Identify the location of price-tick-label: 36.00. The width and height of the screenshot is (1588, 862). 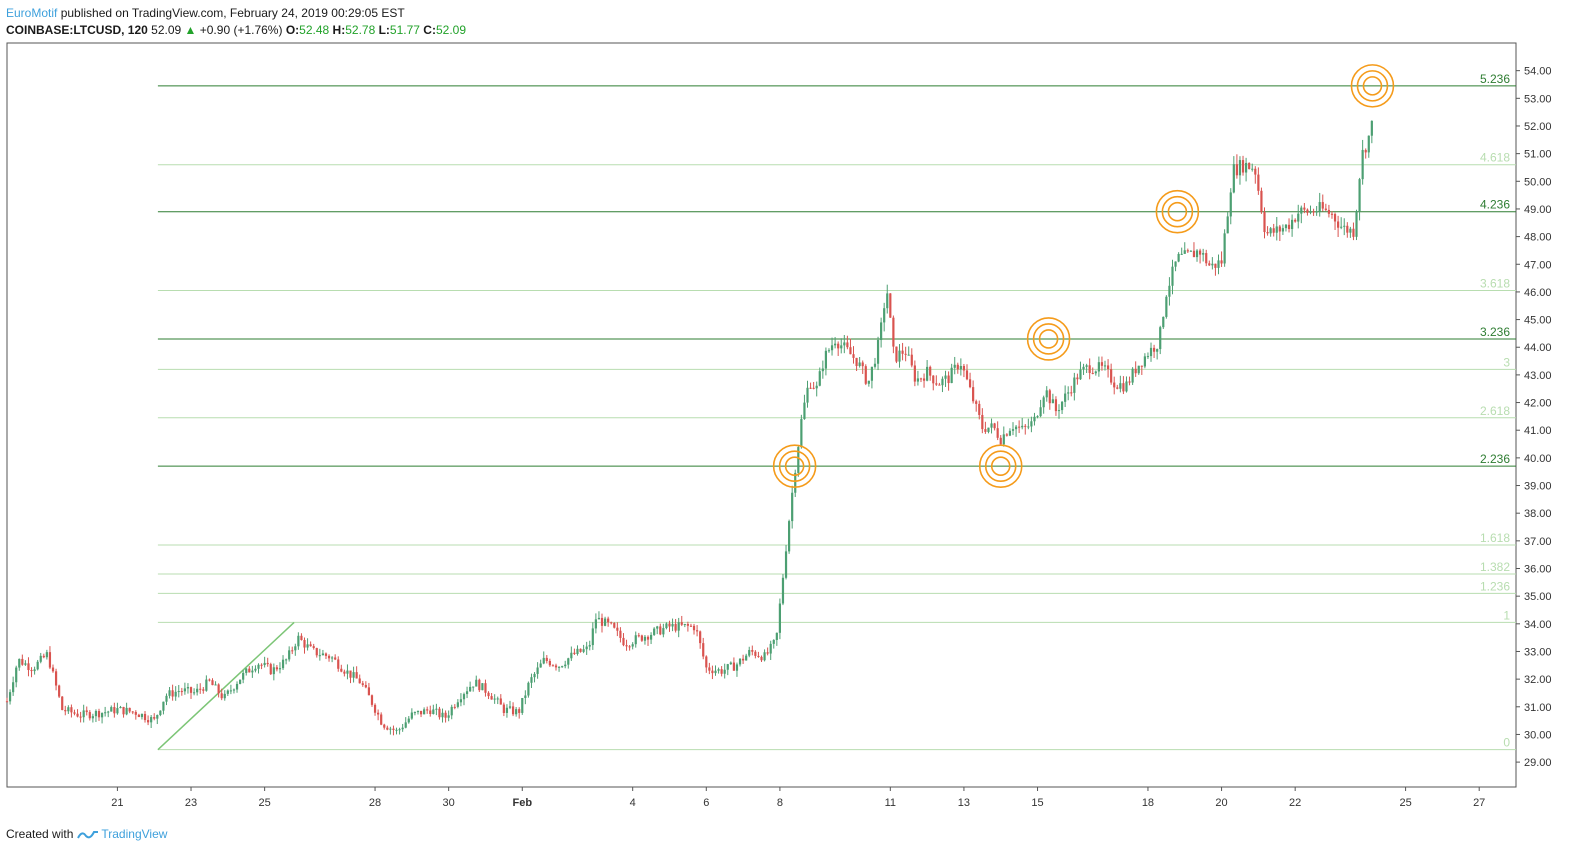
(1538, 570).